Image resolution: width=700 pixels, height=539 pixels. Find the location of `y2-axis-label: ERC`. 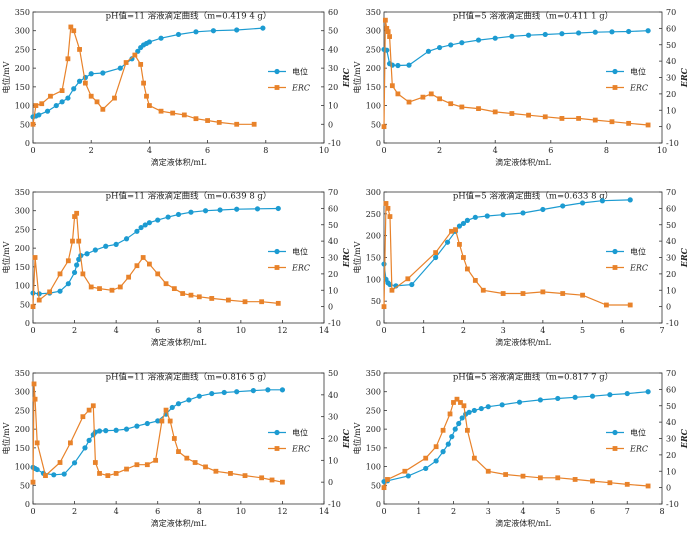

y2-axis-label: ERC is located at coordinates (346, 438).